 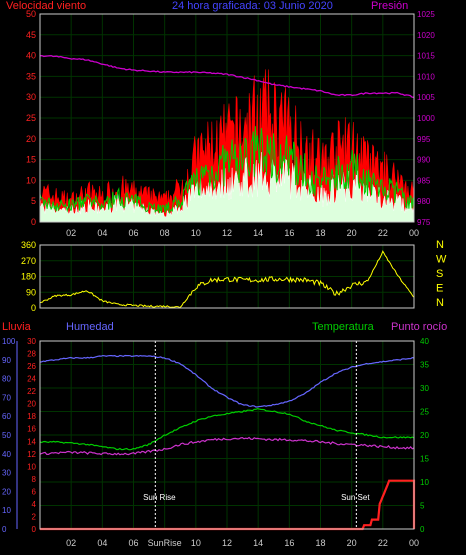 What do you see at coordinates (31, 416) in the screenshot?
I see `rain-ytick-9: 18` at bounding box center [31, 416].